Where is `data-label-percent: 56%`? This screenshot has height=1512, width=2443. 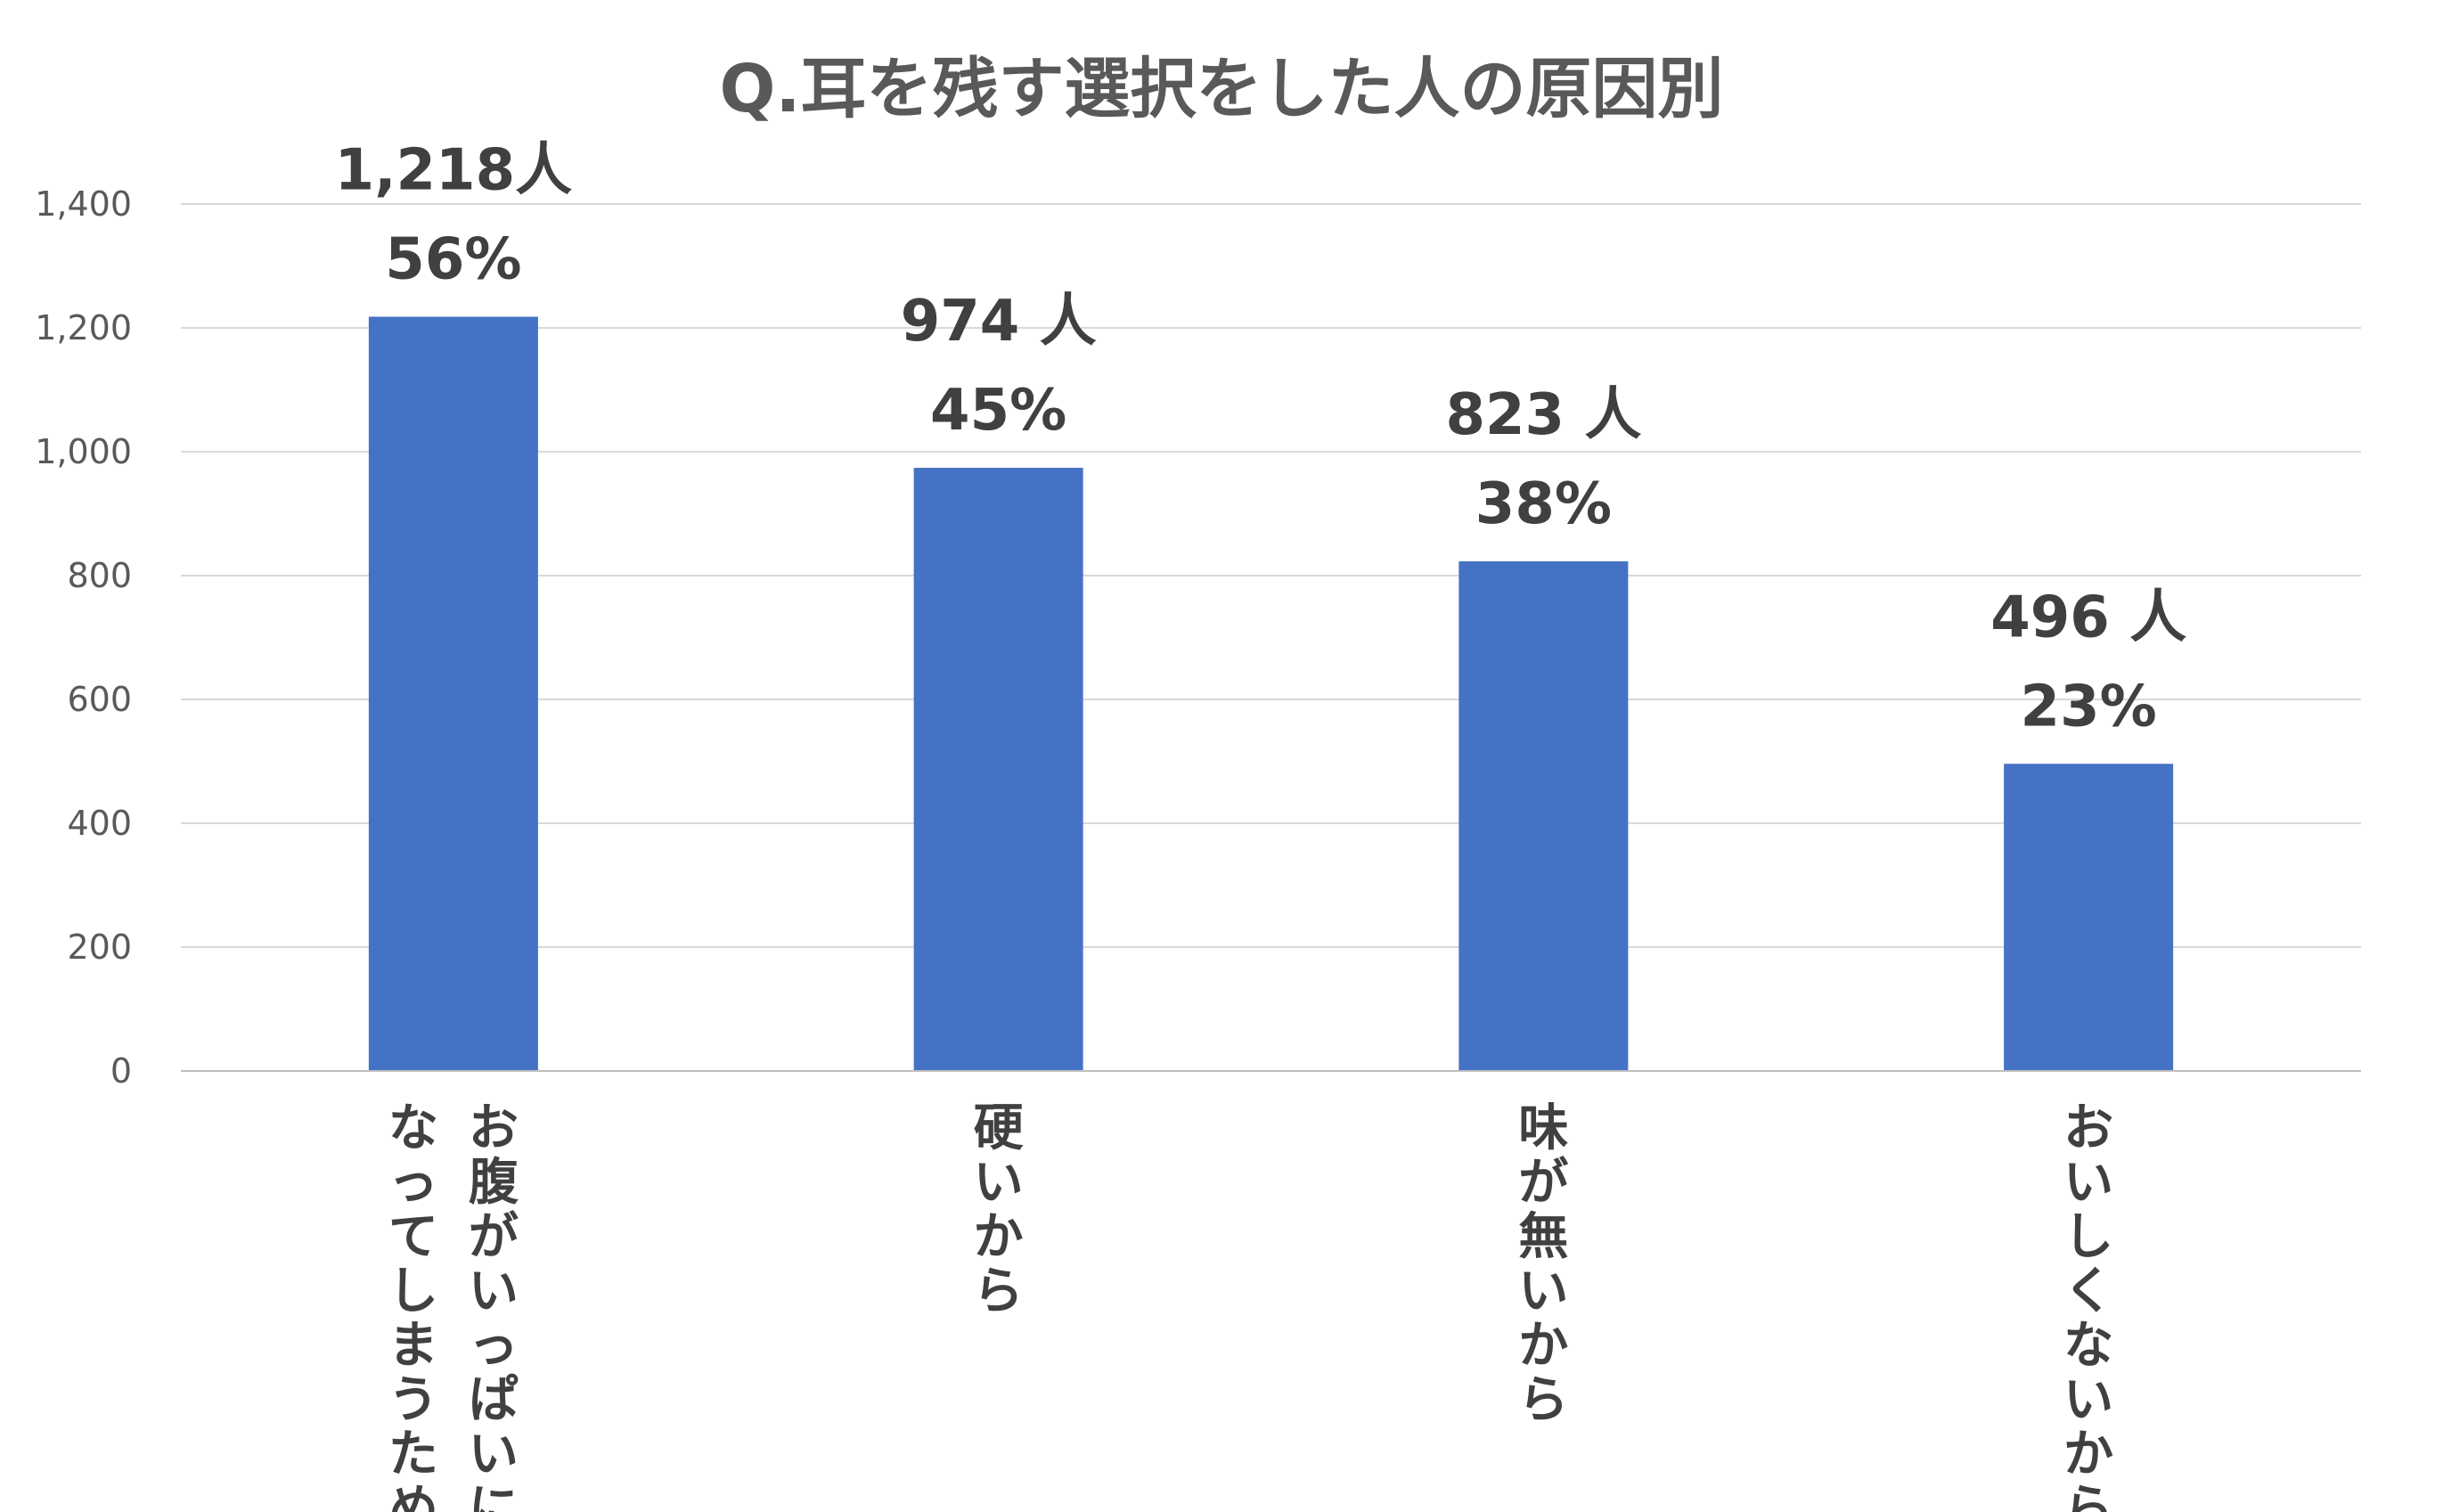 data-label-percent: 56% is located at coordinates (453, 259).